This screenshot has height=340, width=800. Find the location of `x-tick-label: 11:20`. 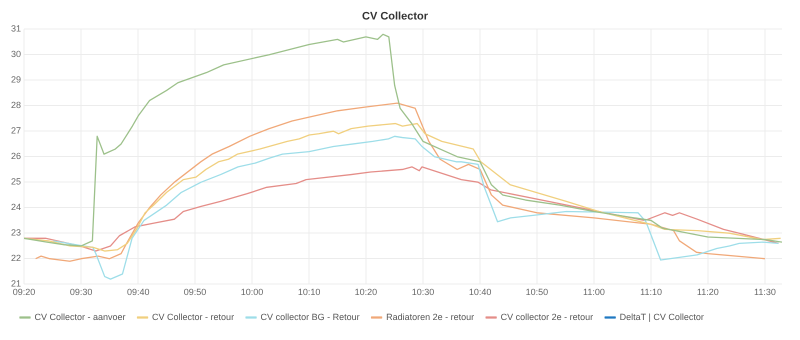

x-tick-label: 11:20 is located at coordinates (707, 292).